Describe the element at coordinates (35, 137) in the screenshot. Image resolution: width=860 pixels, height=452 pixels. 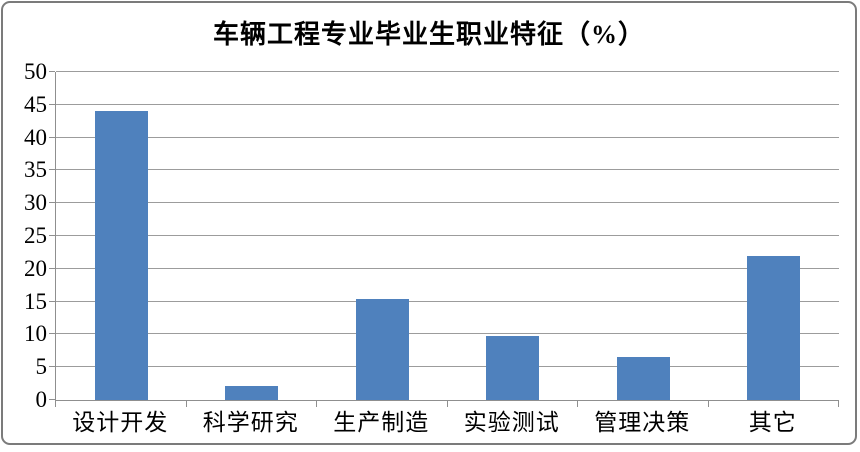
I see `y-axis-label: 40` at that location.